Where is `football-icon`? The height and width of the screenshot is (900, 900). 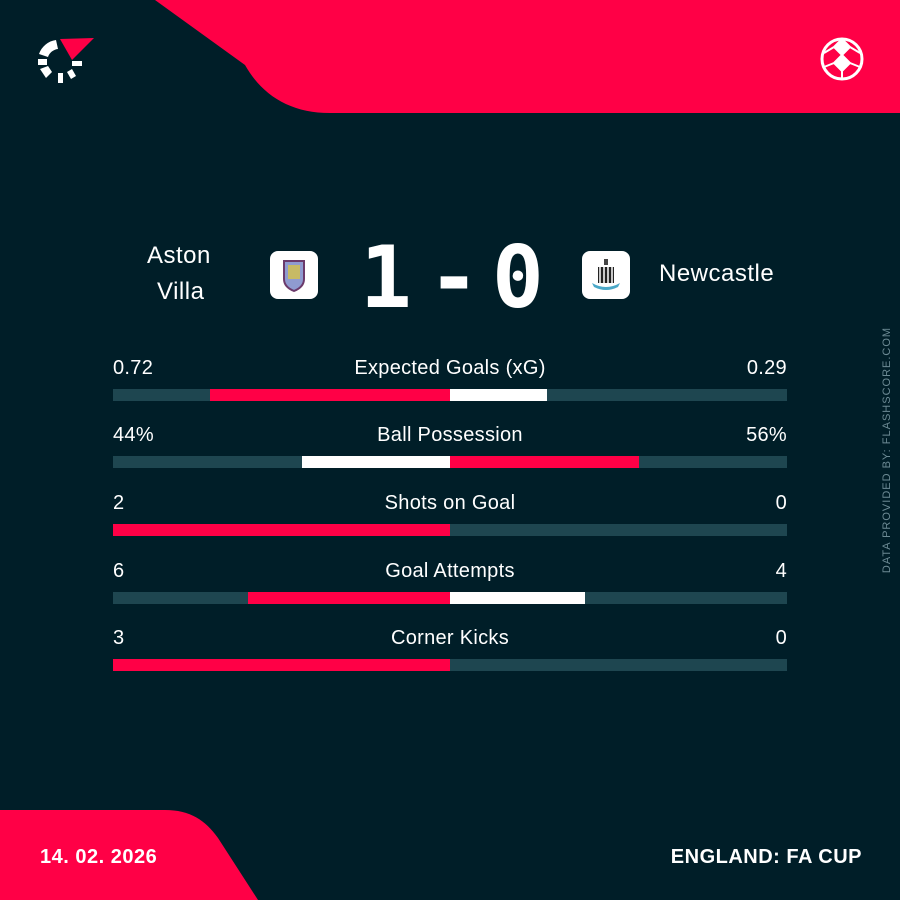 football-icon is located at coordinates (842, 59).